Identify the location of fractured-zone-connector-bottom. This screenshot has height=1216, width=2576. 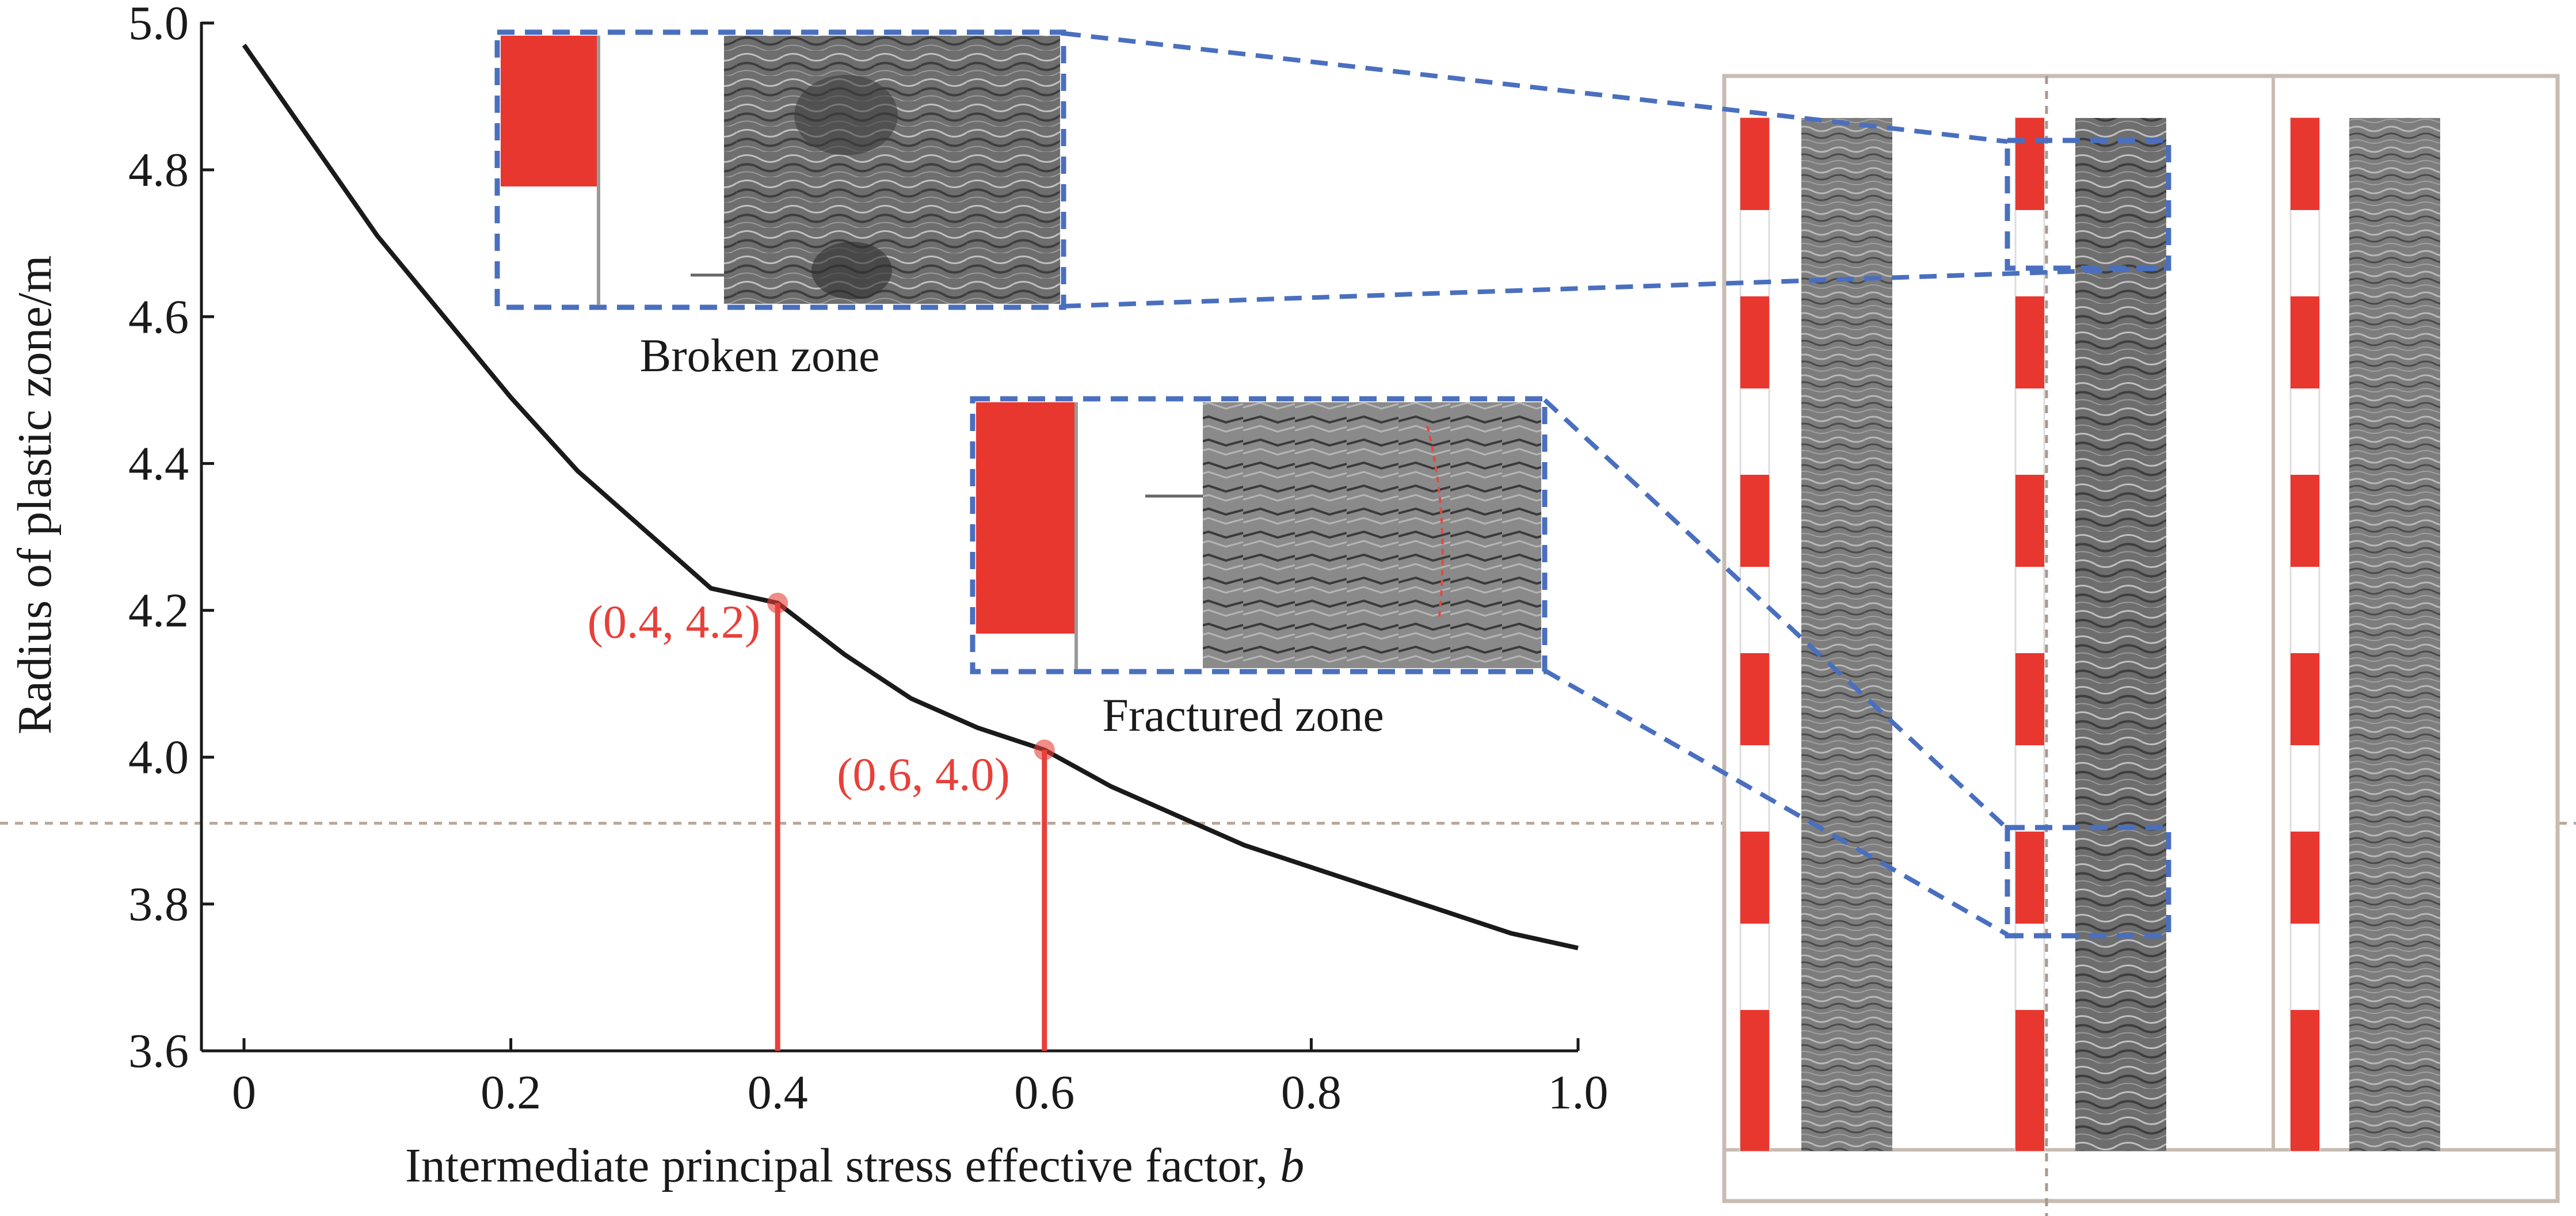
(1776, 803).